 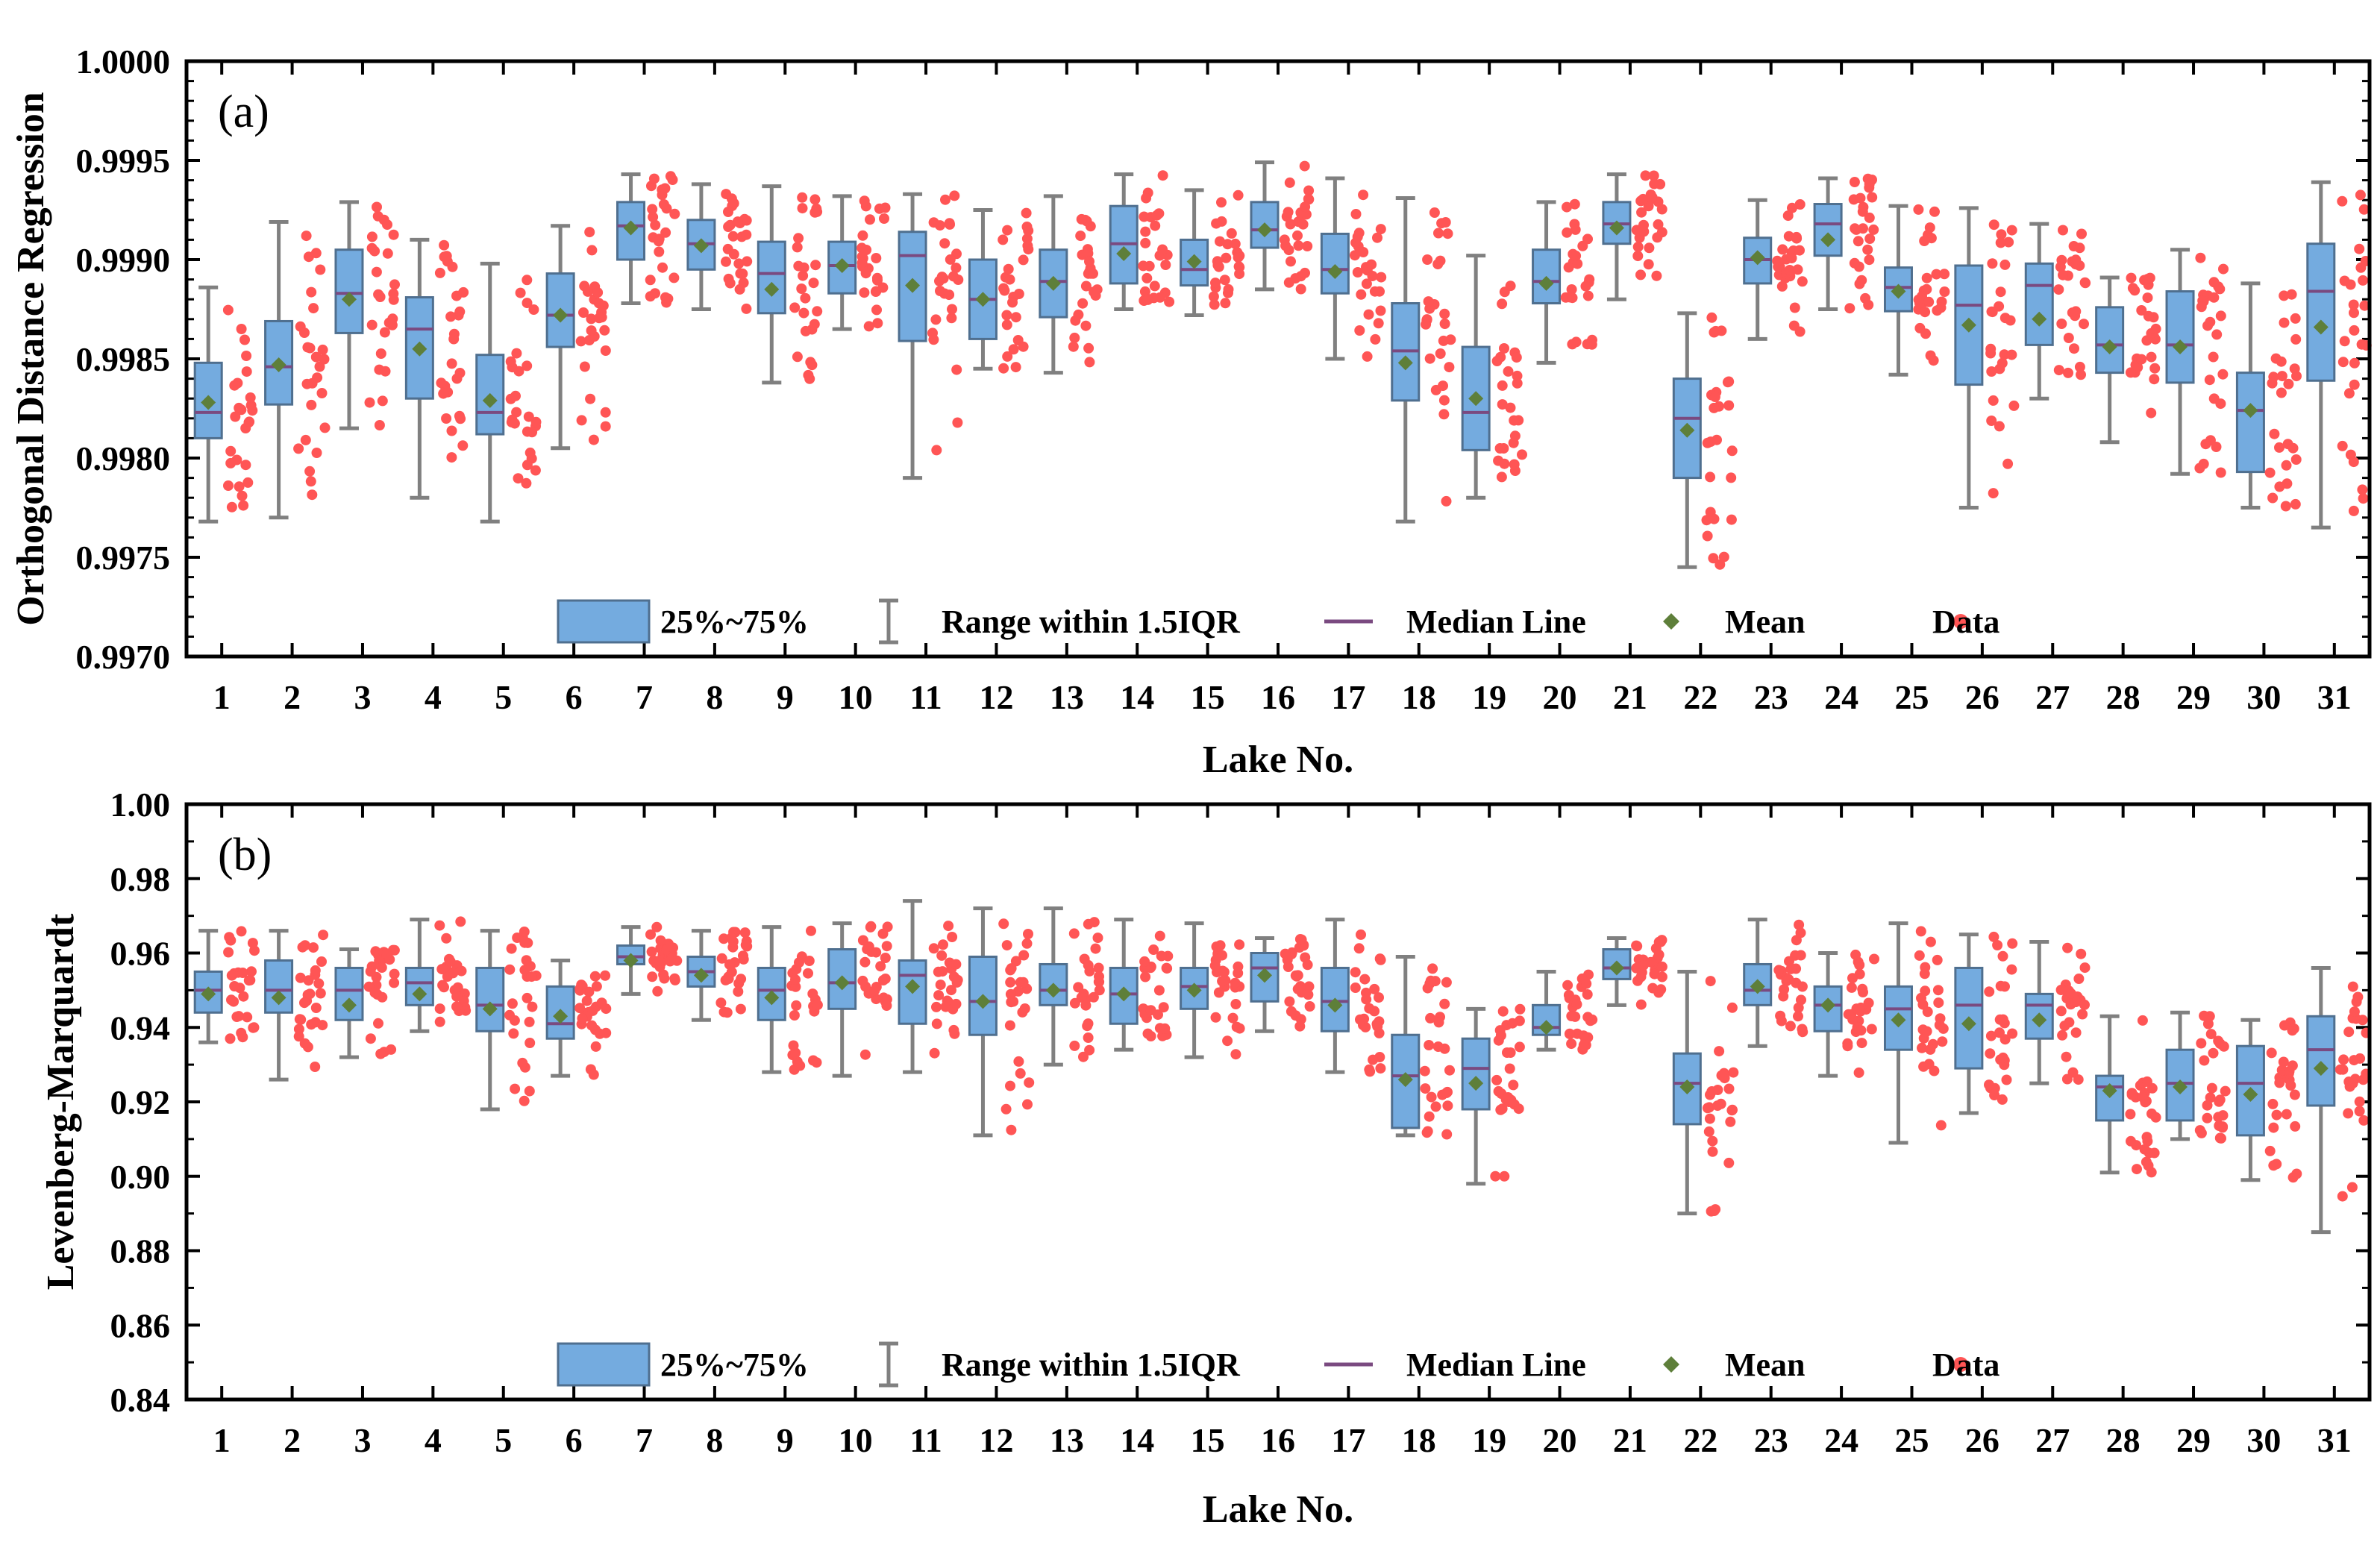 What do you see at coordinates (925, 1440) in the screenshot?
I see `x-tick-label: 11` at bounding box center [925, 1440].